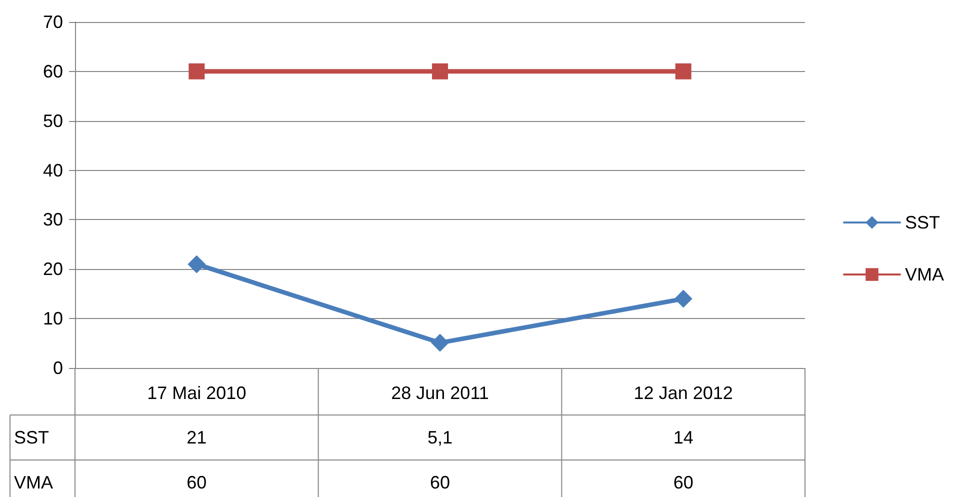  What do you see at coordinates (52, 170) in the screenshot?
I see `y-tick-label: 40` at bounding box center [52, 170].